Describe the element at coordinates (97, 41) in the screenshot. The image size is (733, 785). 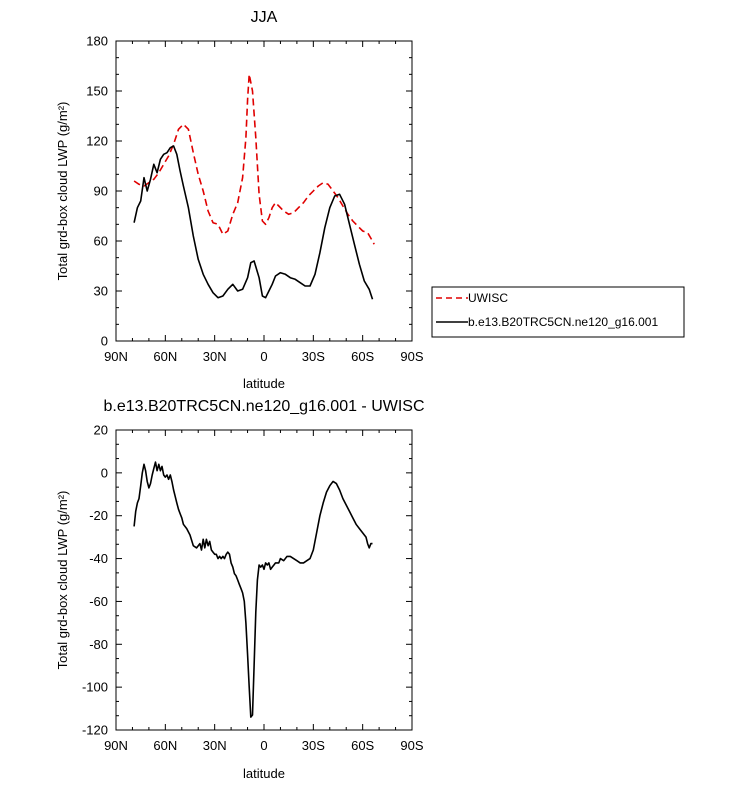
I see `top-y-tick-label: 180` at that location.